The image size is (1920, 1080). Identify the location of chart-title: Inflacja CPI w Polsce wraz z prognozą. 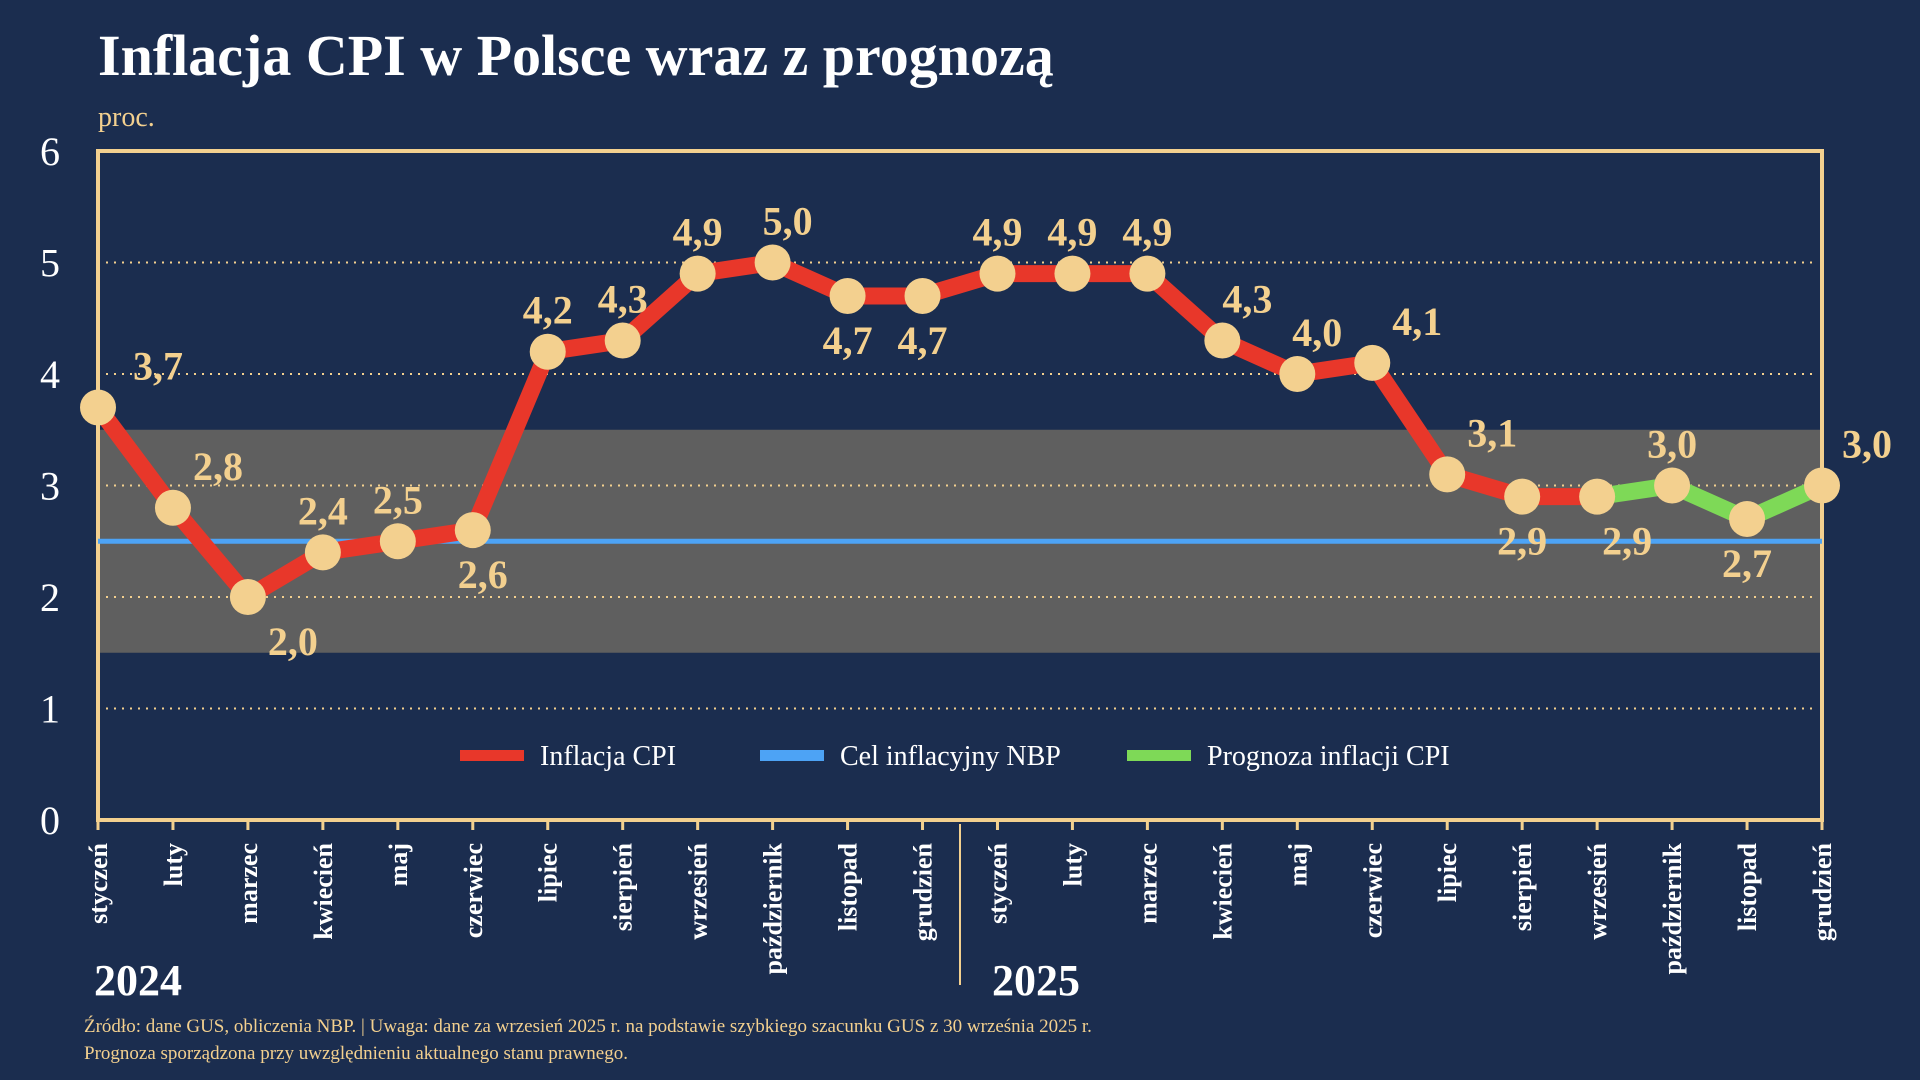
(576, 55).